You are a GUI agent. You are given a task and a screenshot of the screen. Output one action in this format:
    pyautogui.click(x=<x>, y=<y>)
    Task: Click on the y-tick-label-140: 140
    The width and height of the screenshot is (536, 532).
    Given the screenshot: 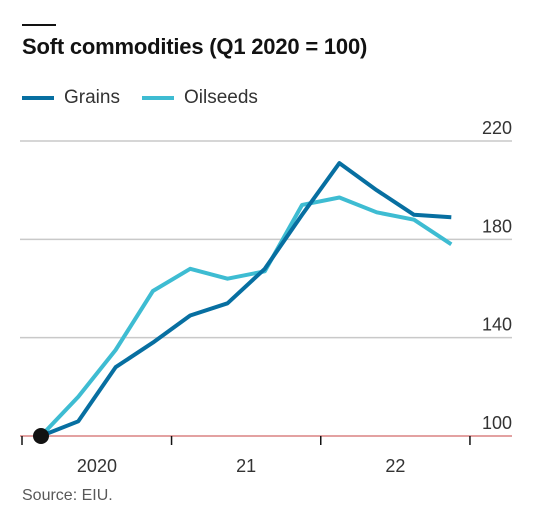 What is the action you would take?
    pyautogui.click(x=497, y=325)
    